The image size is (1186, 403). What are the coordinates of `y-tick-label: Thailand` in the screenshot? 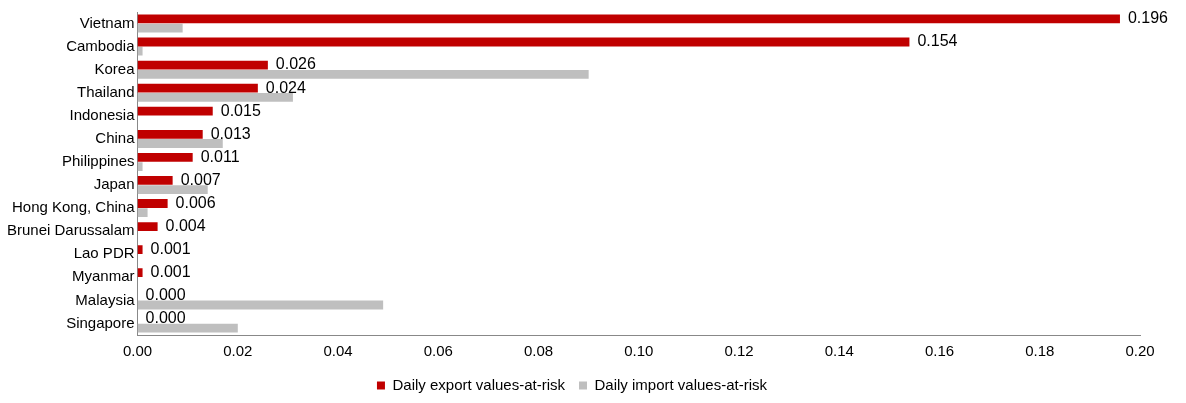 It's located at (106, 91).